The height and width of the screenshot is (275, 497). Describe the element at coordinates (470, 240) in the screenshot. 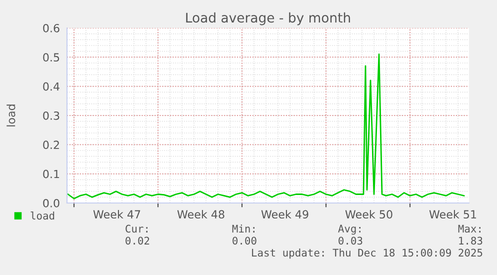

I see `text: 1.83` at that location.